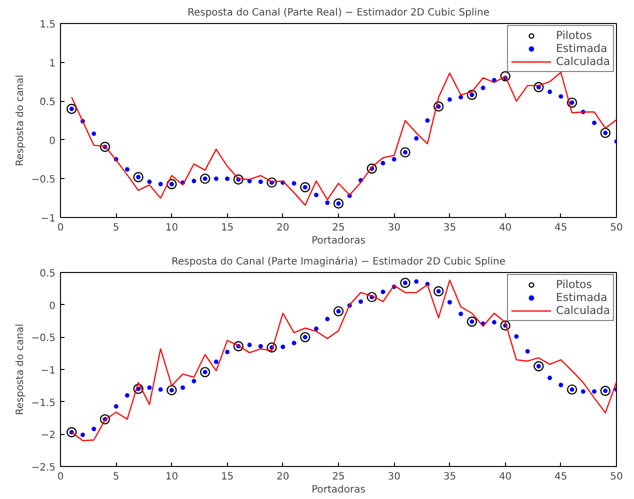 The width and height of the screenshot is (634, 499). I want to click on y-tick-label: −2.5, so click(43, 468).